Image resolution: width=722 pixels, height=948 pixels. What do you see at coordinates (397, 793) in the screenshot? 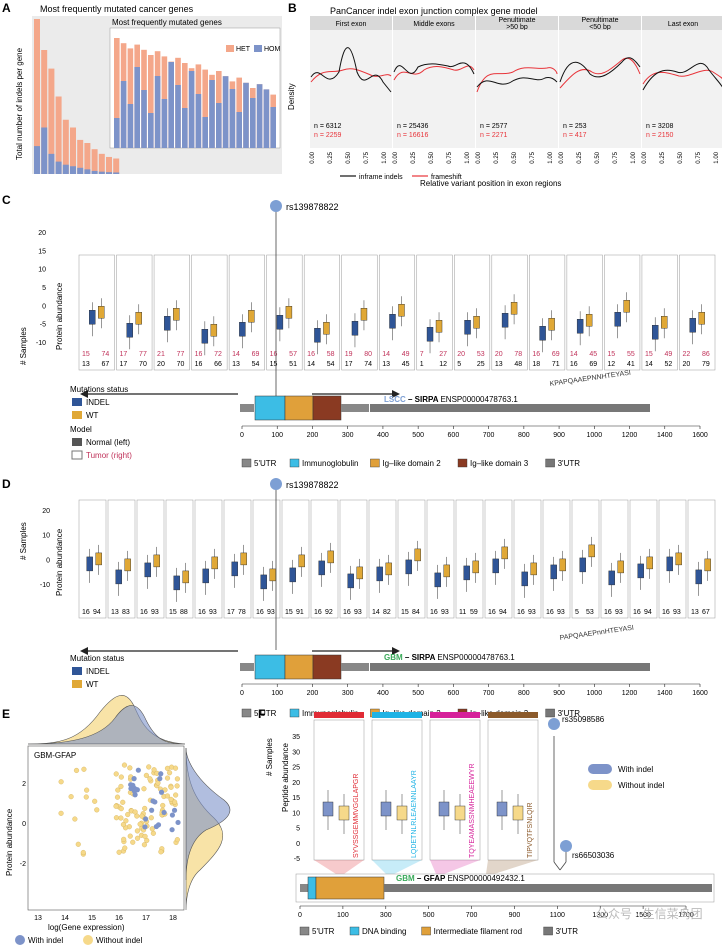
I see `peptide-facet: LQDETNLRLEAENNLAAYR` at bounding box center [397, 793].